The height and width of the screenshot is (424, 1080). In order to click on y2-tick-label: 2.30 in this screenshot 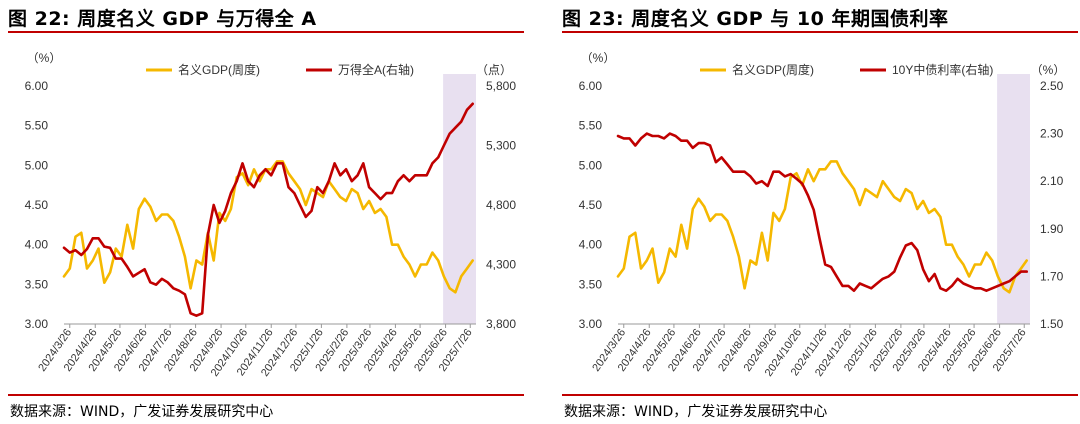, I will do `click(1052, 134)`.